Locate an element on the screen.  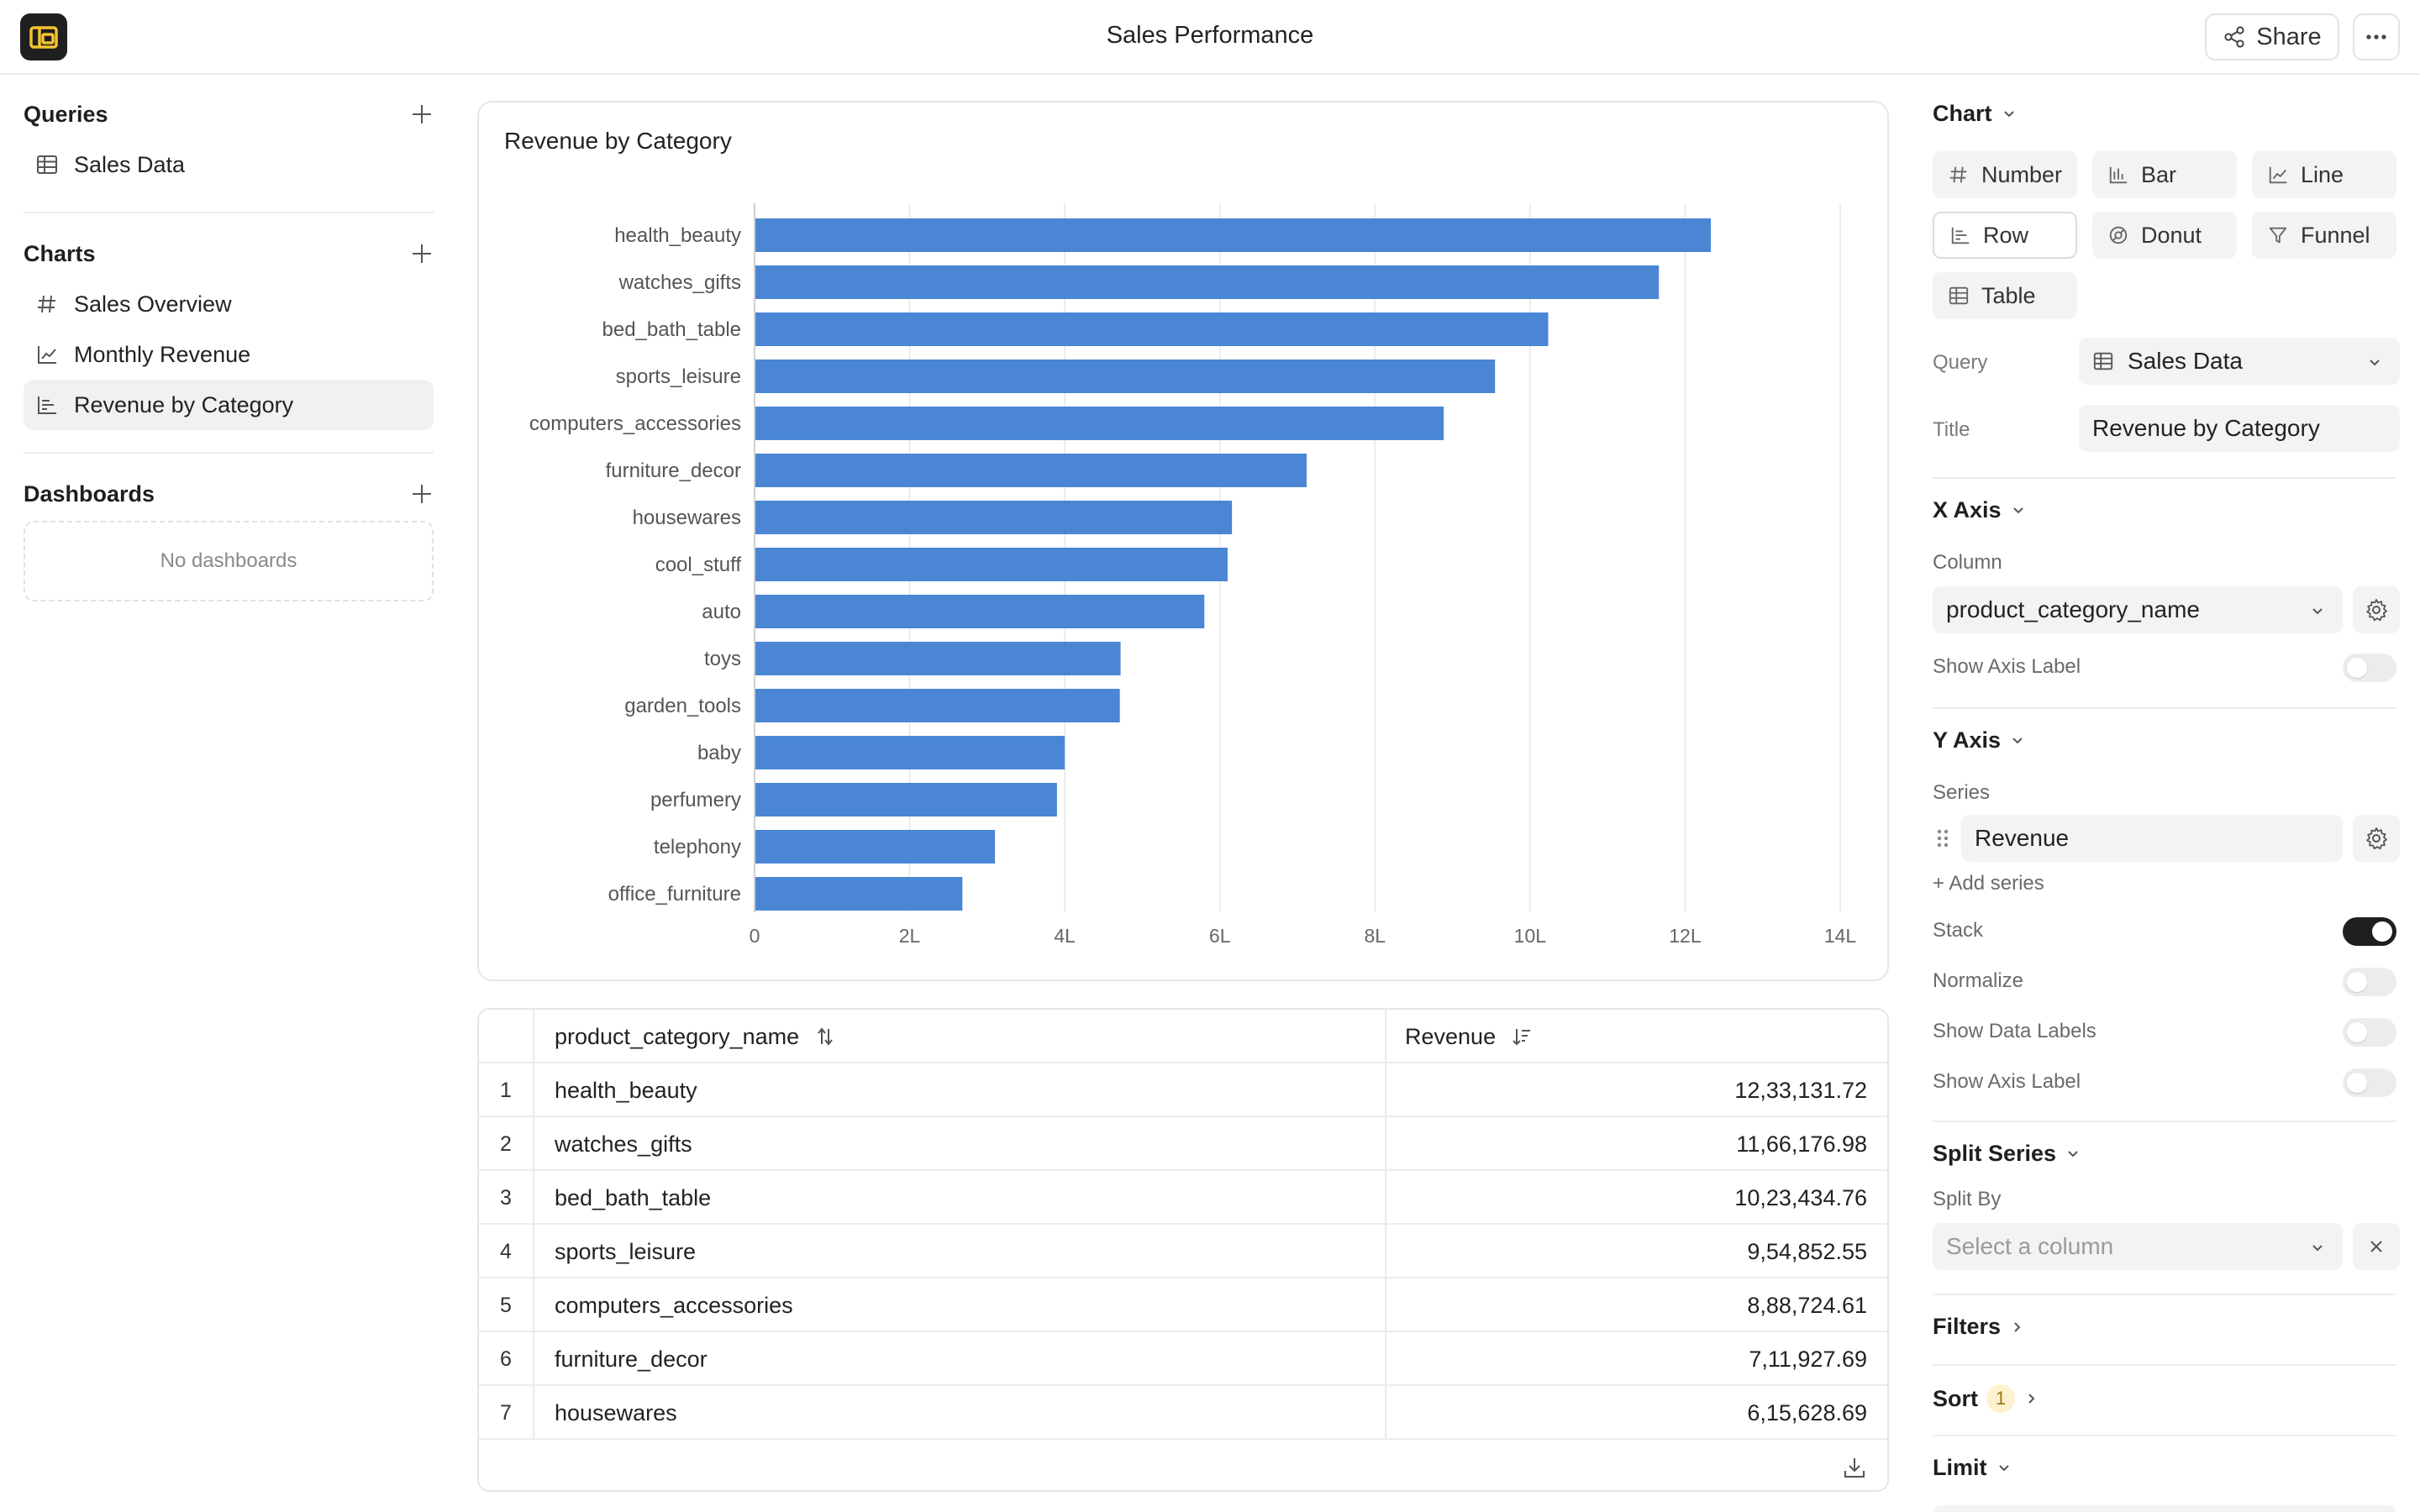
sidebar-item-monthly-revenue: Monthly Revenue is located at coordinates (229, 354).